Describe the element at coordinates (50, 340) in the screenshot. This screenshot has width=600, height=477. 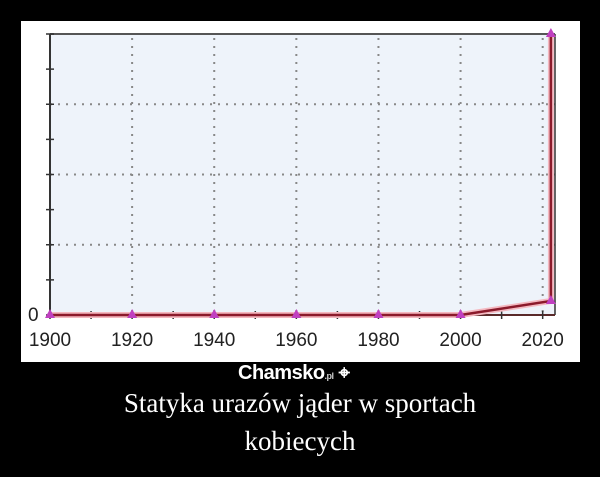
I see `x-tick-label: 1900` at that location.